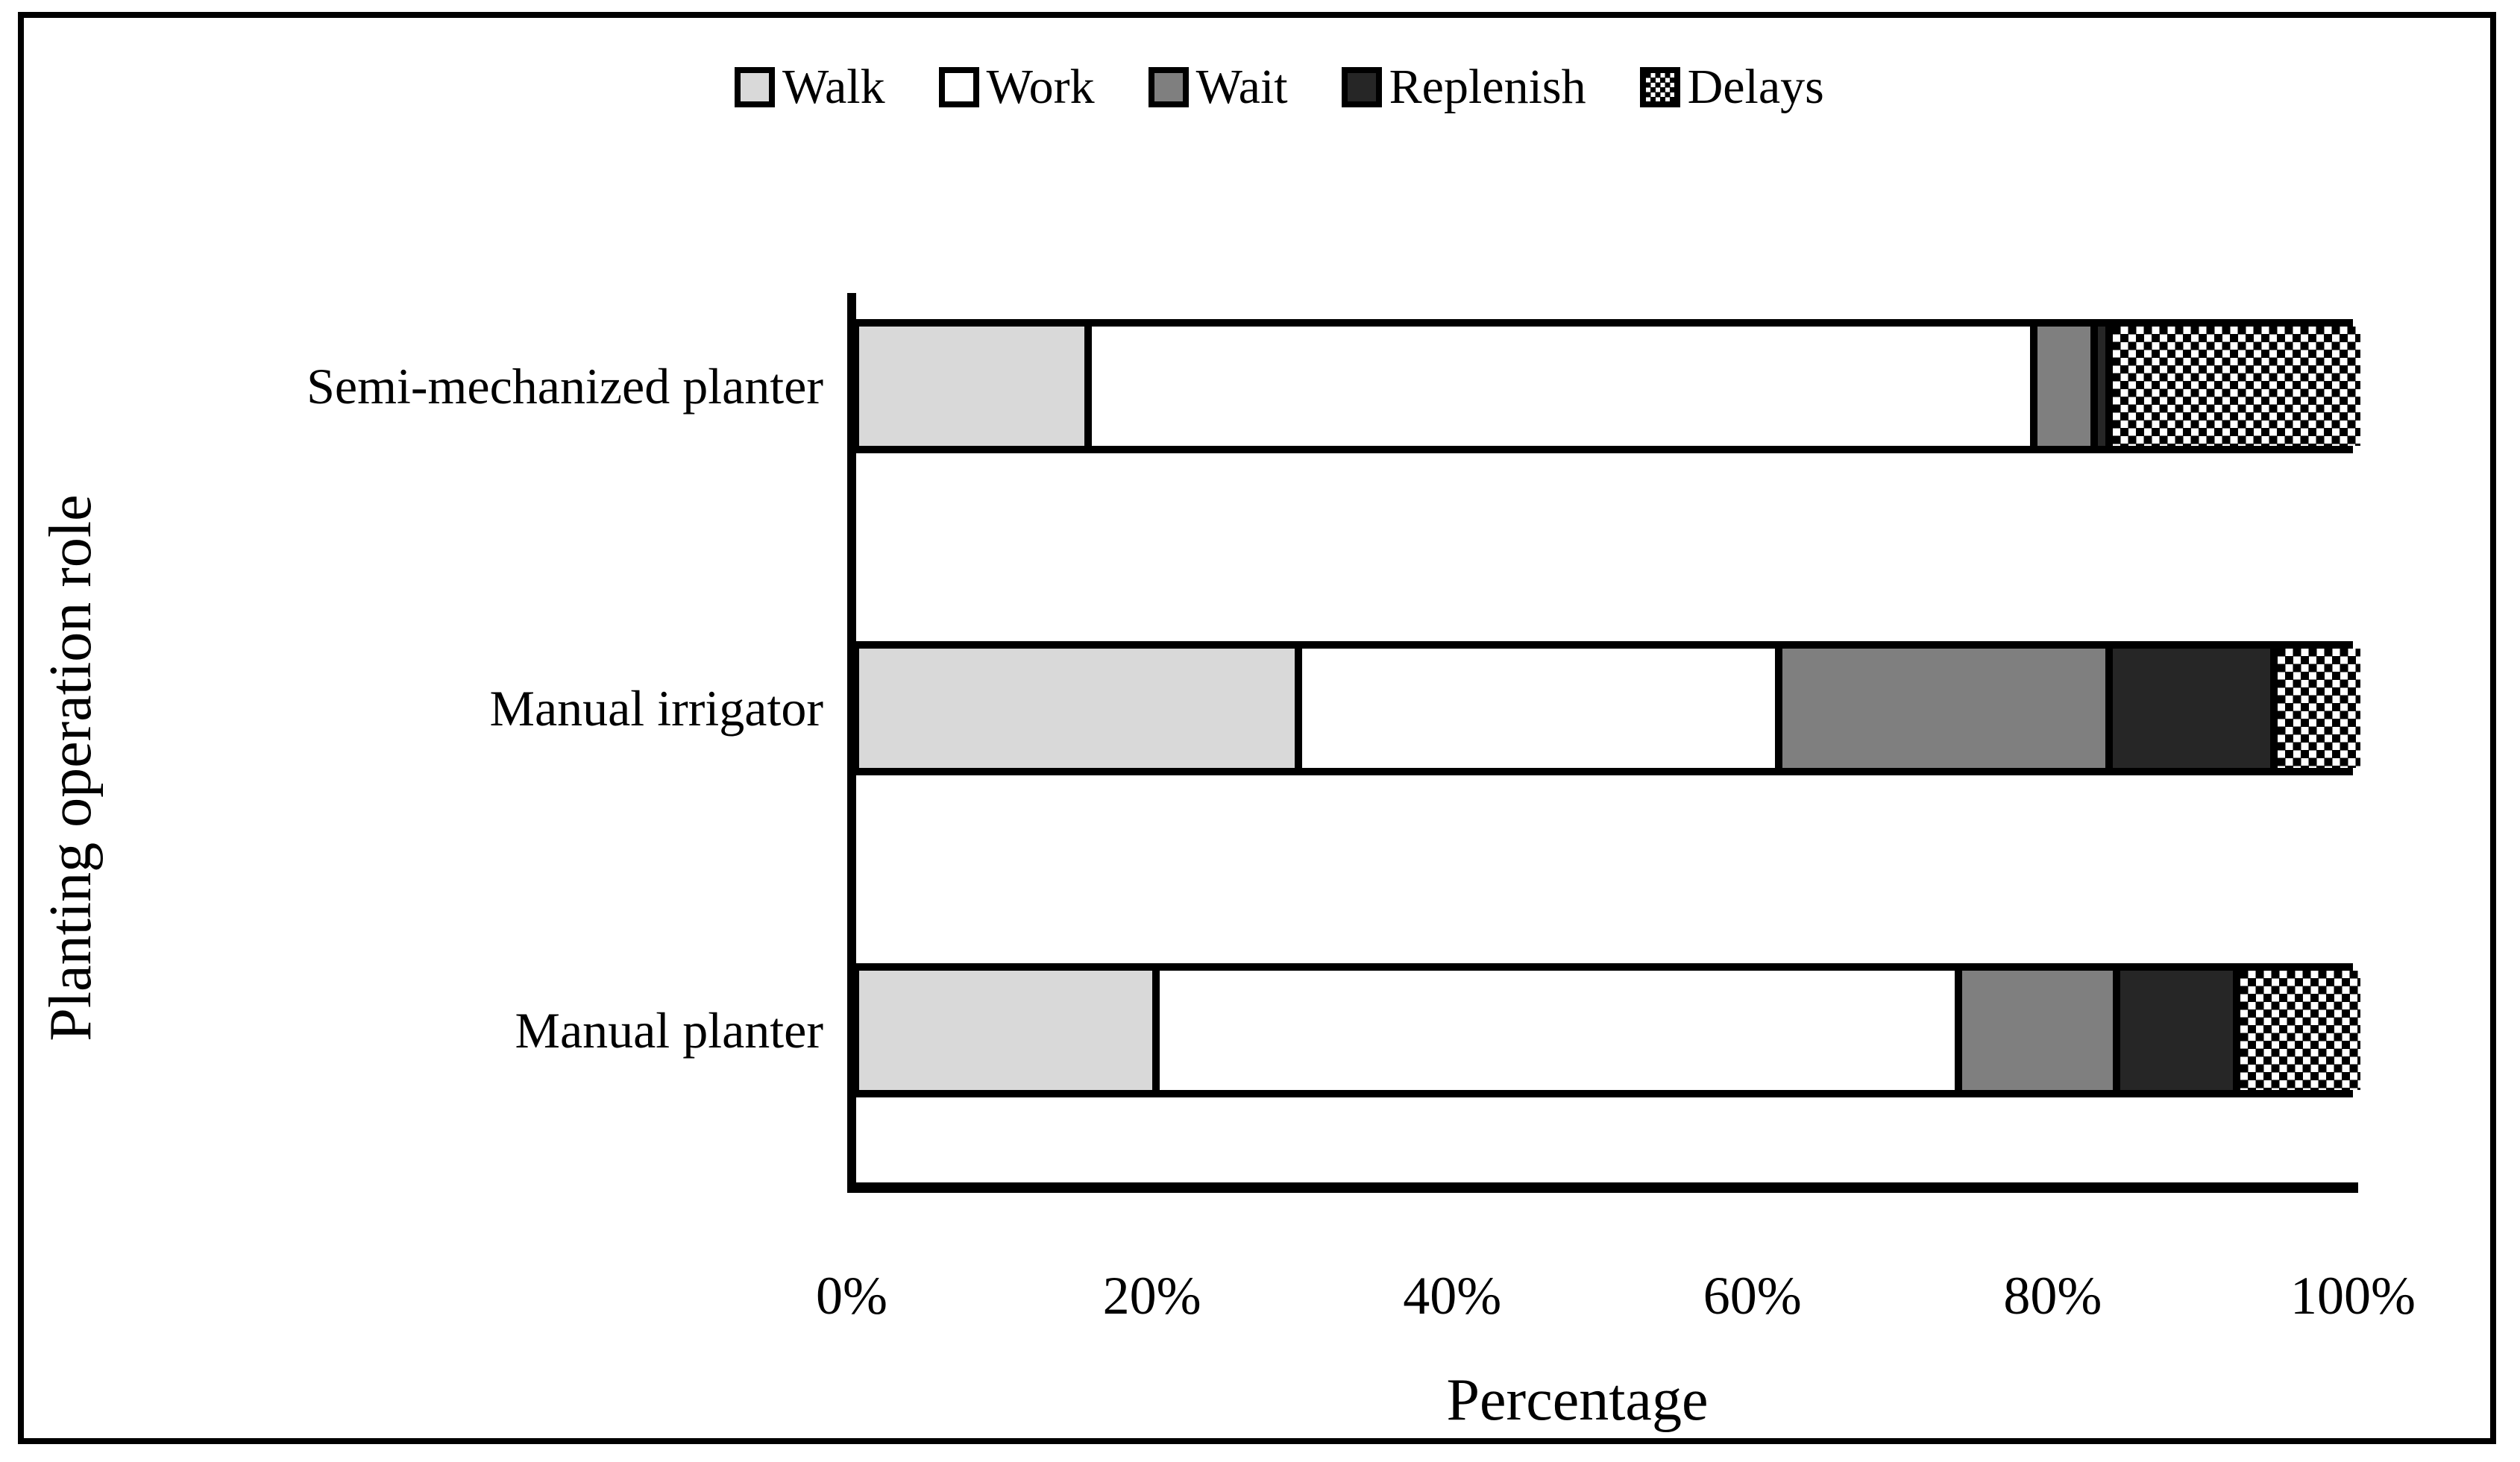 The image size is (2520, 1462). Describe the element at coordinates (755, 87) in the screenshot. I see `legend-swatch-walk` at that location.